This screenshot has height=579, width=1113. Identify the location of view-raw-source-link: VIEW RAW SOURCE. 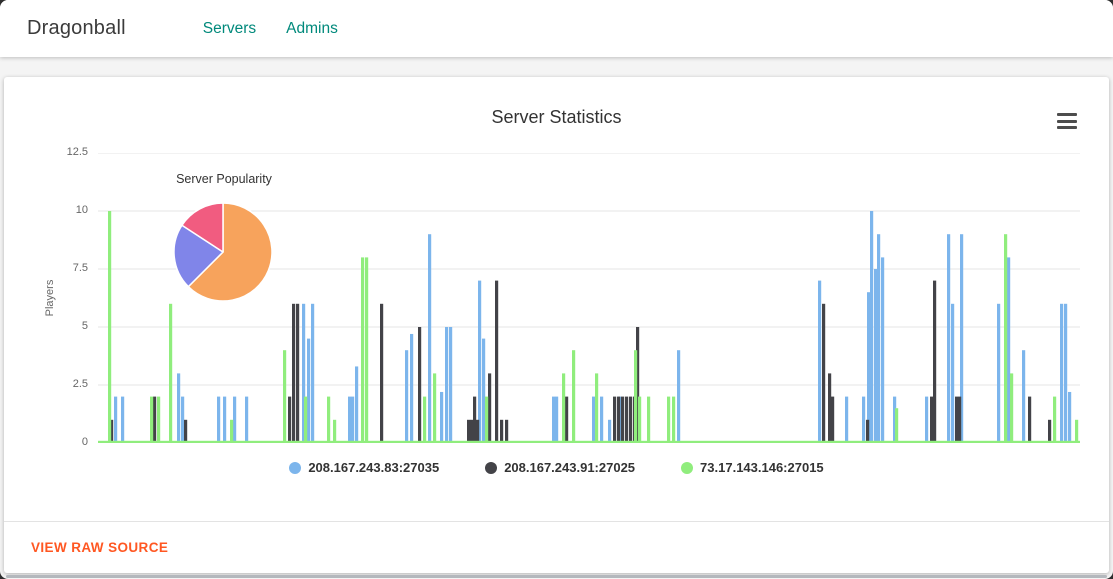
(100, 547).